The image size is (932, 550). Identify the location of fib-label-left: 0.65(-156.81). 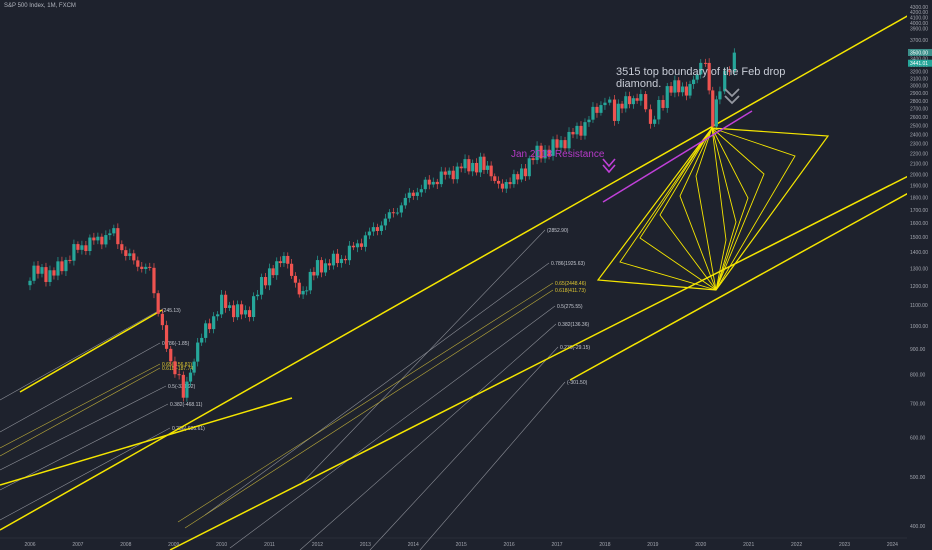
(177, 365).